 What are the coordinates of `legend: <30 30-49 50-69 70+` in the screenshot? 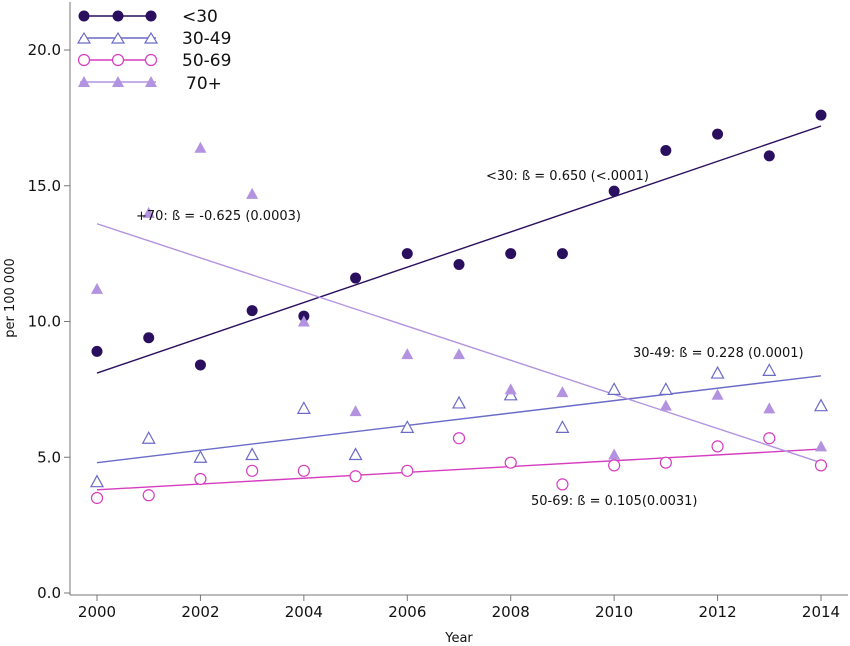 It's located at (153, 50).